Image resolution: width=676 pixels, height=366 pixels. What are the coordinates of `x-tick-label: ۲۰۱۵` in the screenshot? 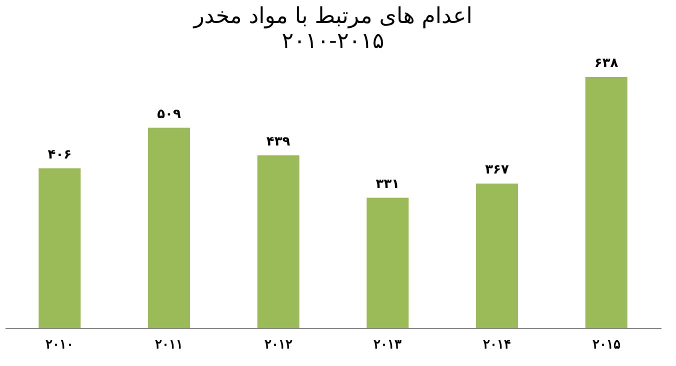 It's located at (606, 344).